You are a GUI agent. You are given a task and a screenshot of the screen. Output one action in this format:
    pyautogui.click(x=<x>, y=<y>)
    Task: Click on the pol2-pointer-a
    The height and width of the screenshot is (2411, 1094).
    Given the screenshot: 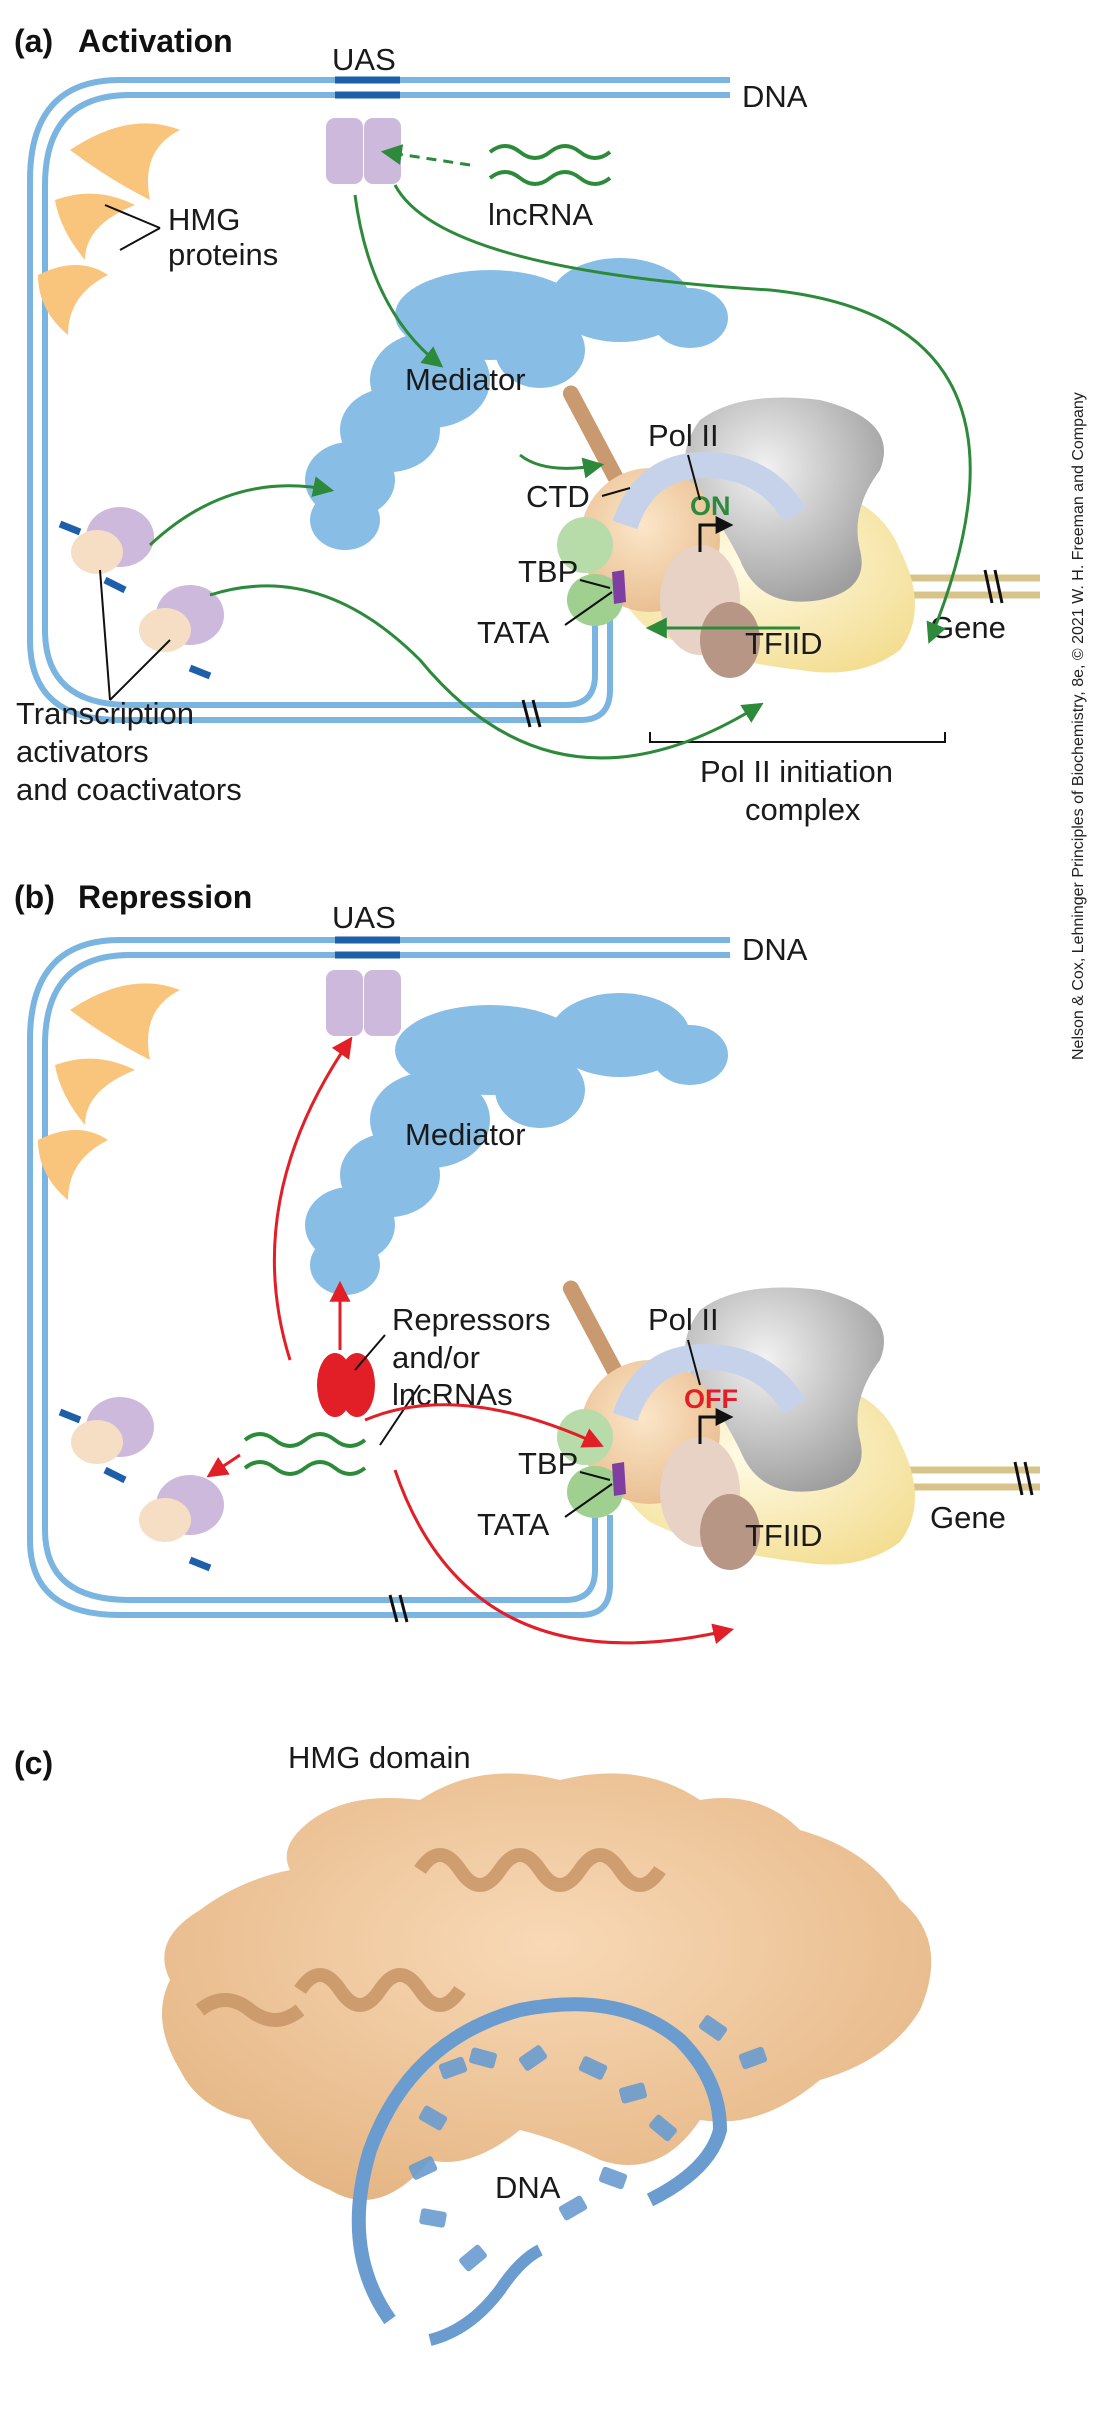 What is the action you would take?
    pyautogui.click(x=694, y=477)
    